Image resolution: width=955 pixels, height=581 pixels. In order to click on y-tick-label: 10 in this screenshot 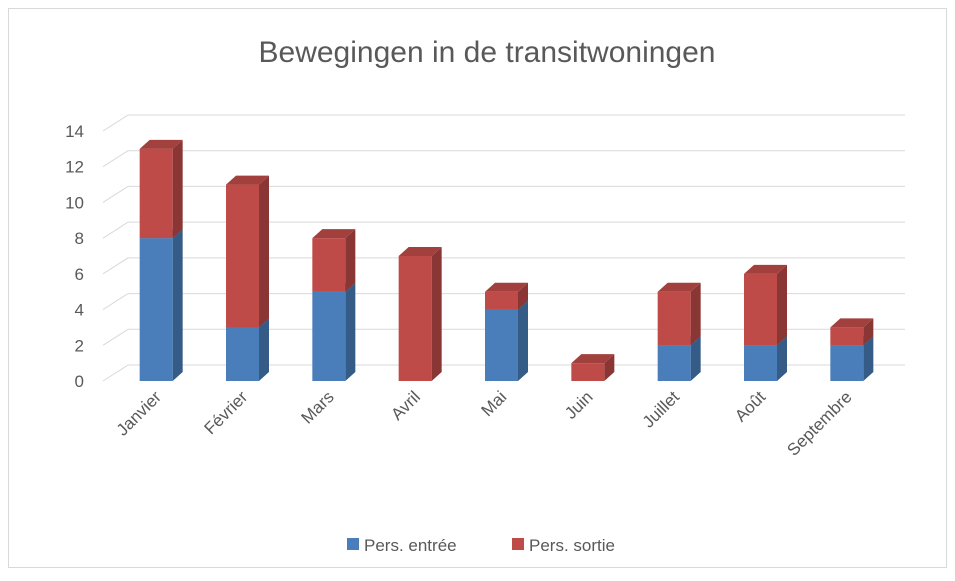, I will do `click(74, 202)`.